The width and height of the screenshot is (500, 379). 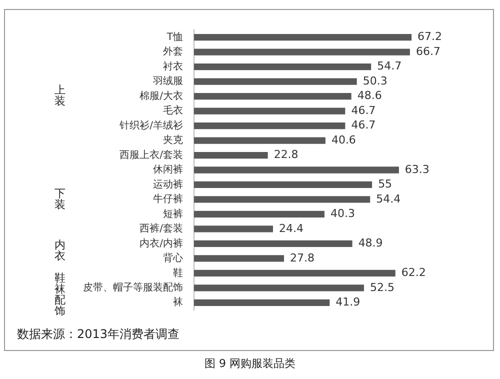 What do you see at coordinates (173, 52) in the screenshot?
I see `y-tick-label: 外套` at bounding box center [173, 52].